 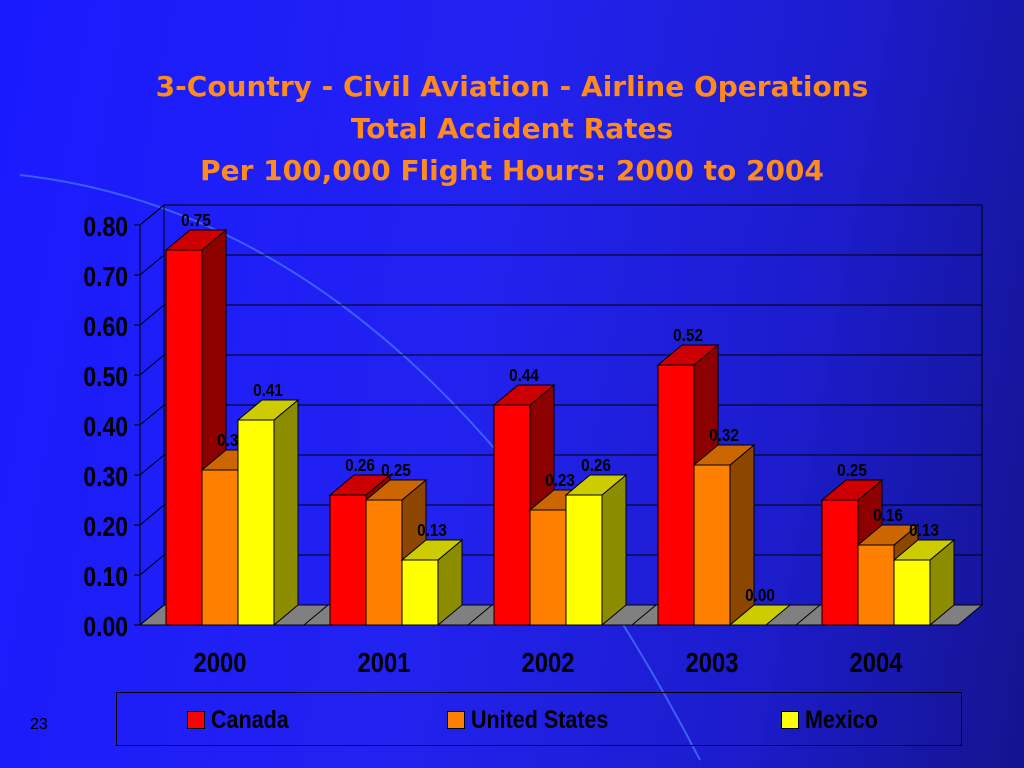 What do you see at coordinates (105, 377) in the screenshot?
I see `y-tick-label: 0.50` at bounding box center [105, 377].